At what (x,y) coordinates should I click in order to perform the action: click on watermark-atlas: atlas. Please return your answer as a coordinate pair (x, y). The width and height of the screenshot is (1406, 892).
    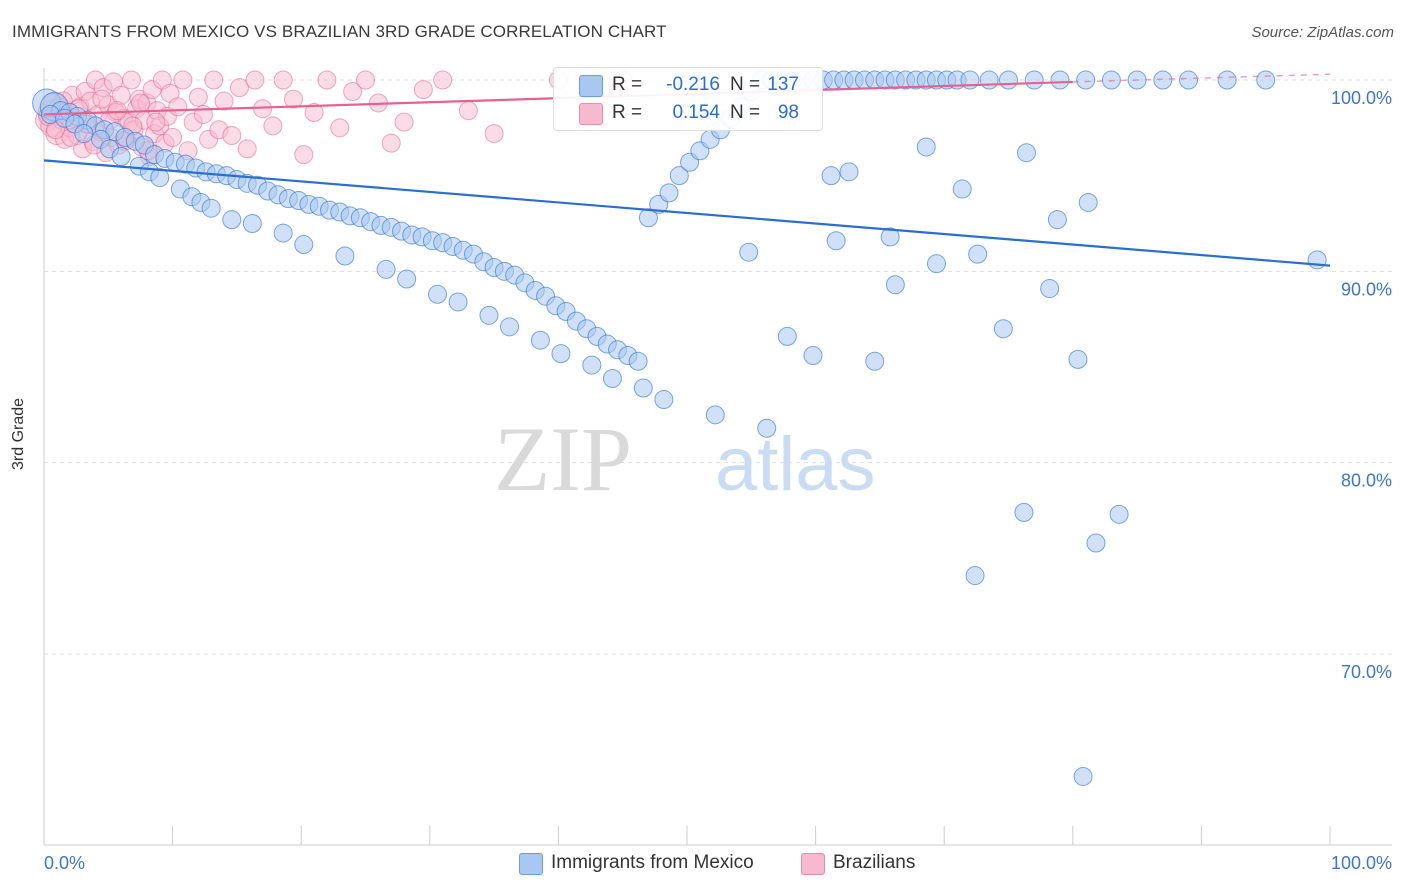
    Looking at the image, I should click on (795, 464).